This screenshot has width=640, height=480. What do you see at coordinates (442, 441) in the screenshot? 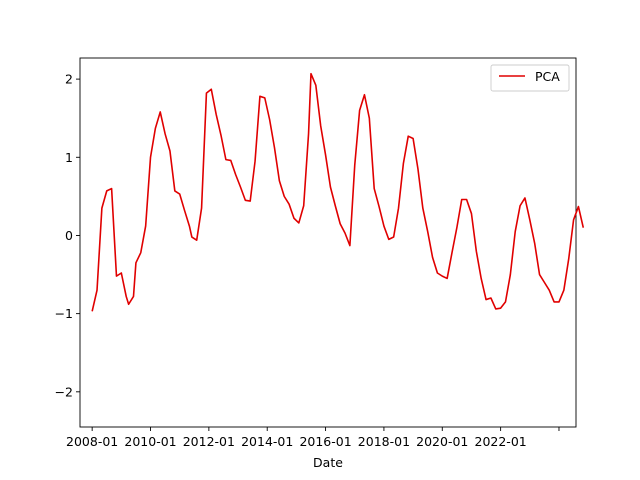
I see `x-tick-label: 2020-01` at bounding box center [442, 441].